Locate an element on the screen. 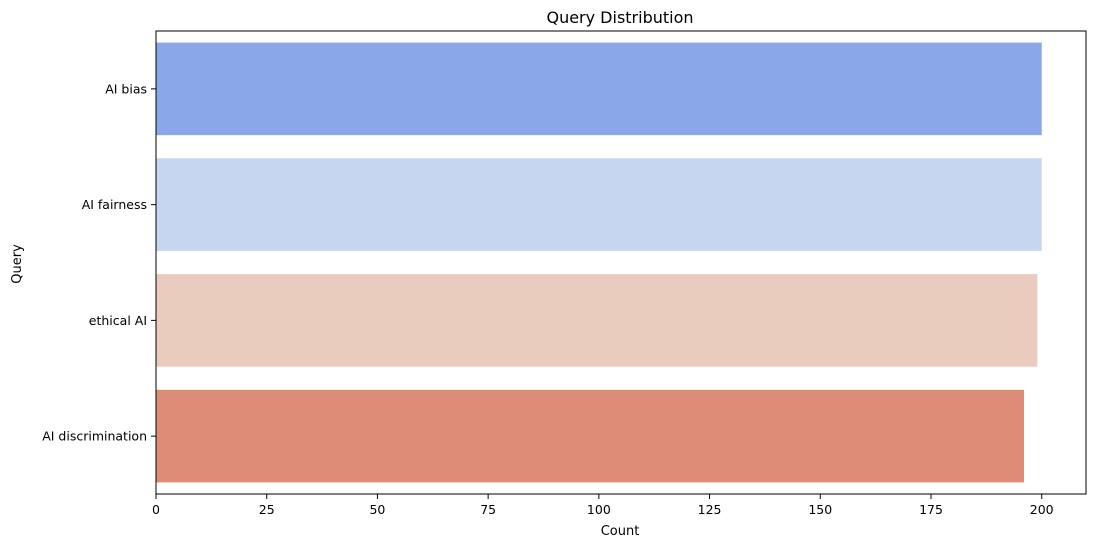 The image size is (1095, 547). y-tick-label: ethical AI is located at coordinates (118, 320).